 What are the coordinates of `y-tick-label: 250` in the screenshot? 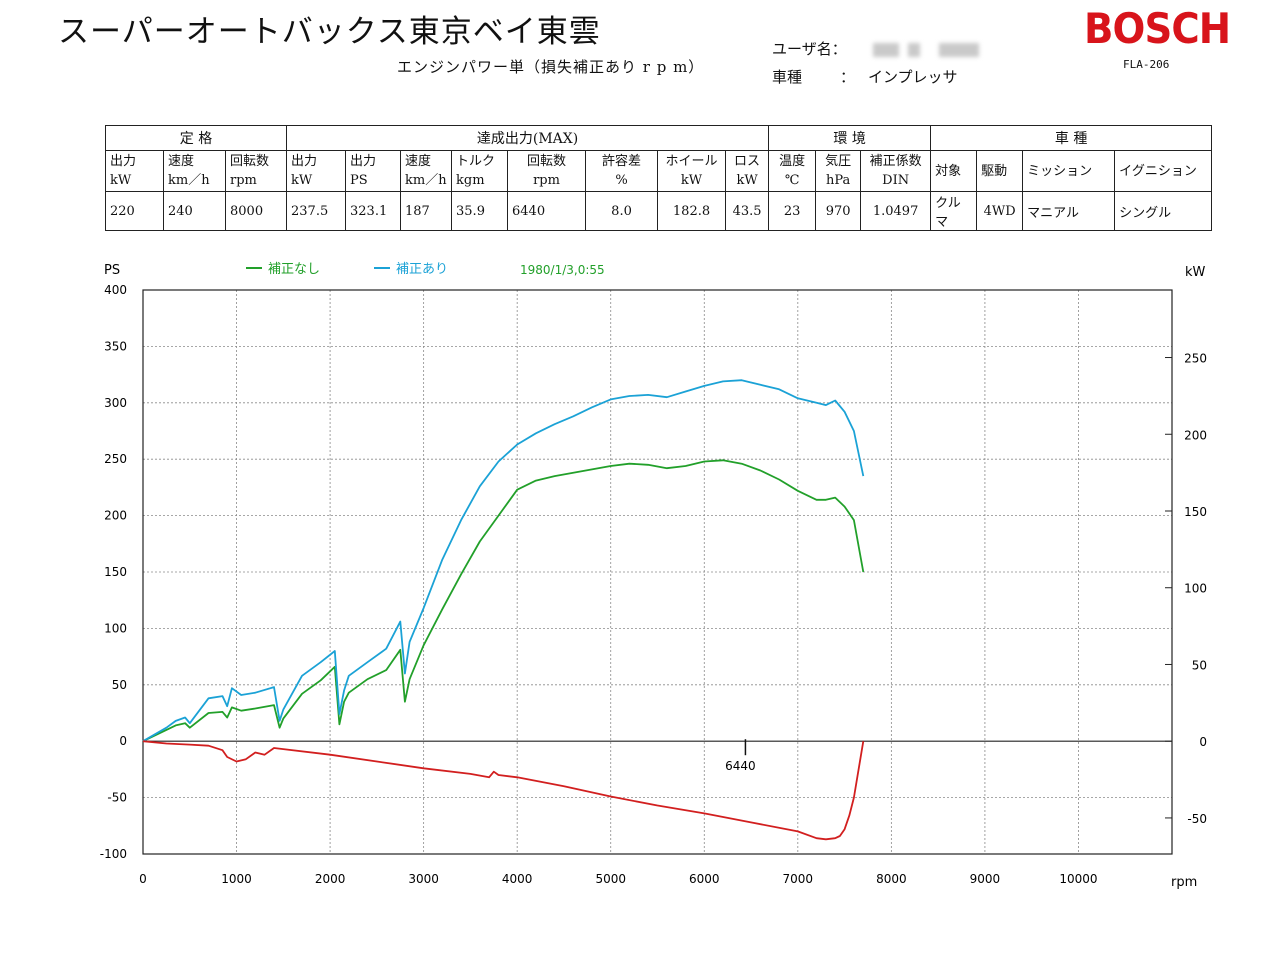 It's located at (115, 459).